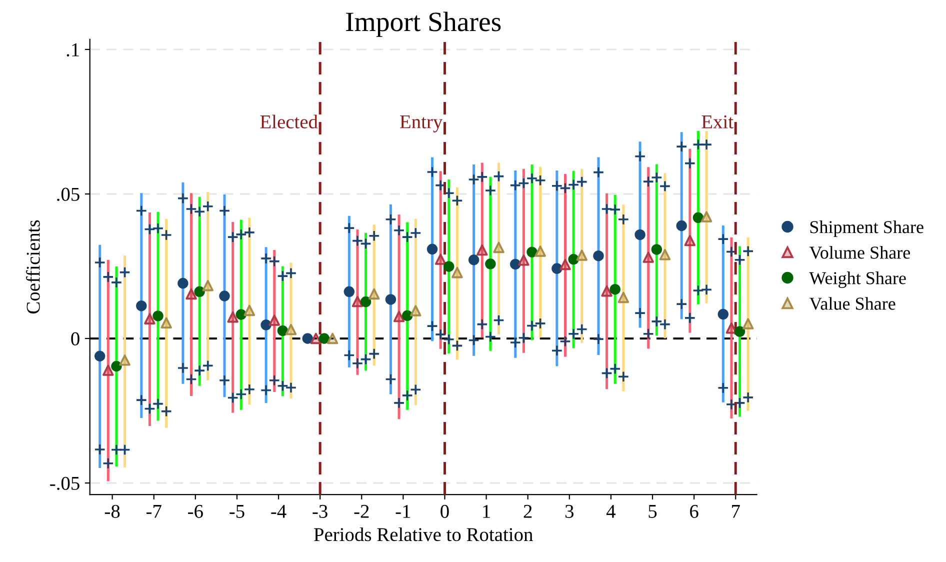  Describe the element at coordinates (154, 511) in the screenshot. I see `x-tick-label: -7` at that location.